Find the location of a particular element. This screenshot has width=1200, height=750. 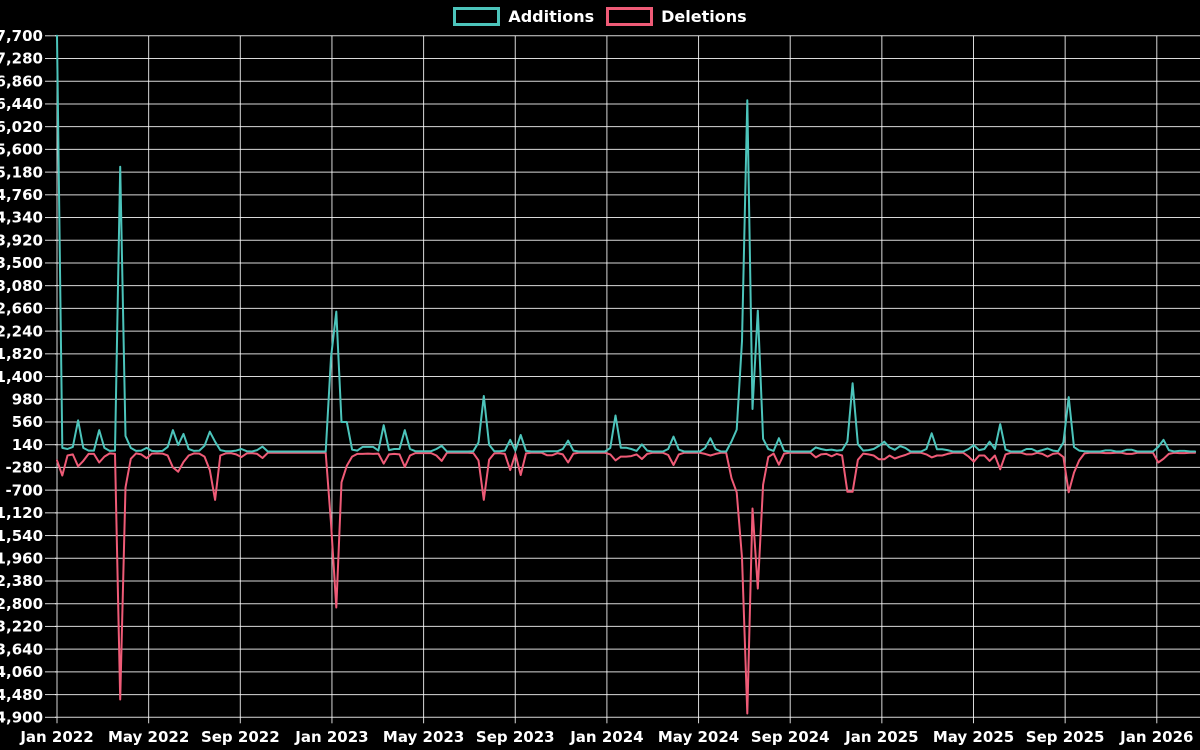

y-tick-label: -3,220 is located at coordinates (21, 627).